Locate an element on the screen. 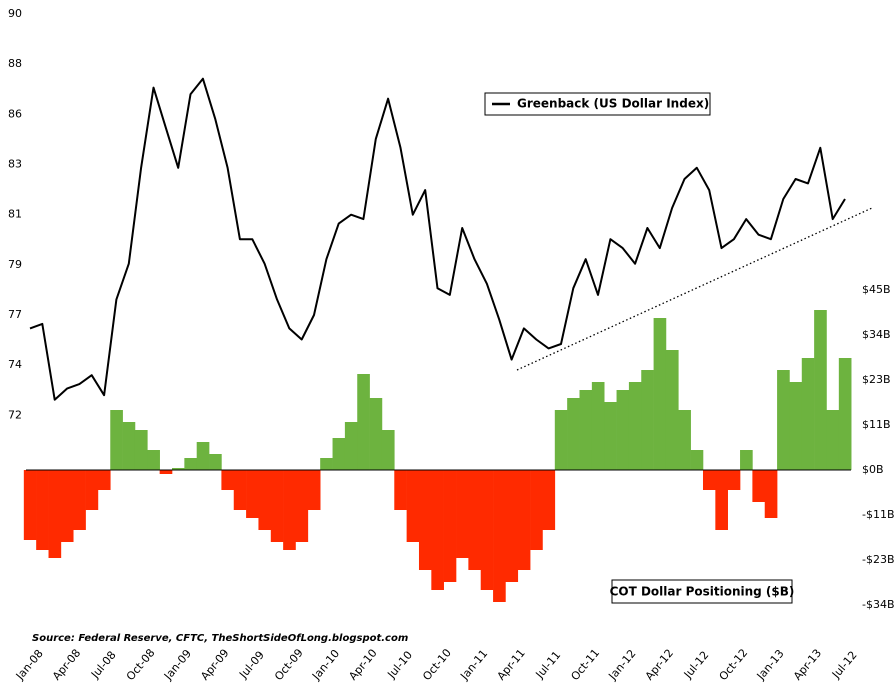  x-tick-label: Jan-13 is located at coordinates (770, 665).